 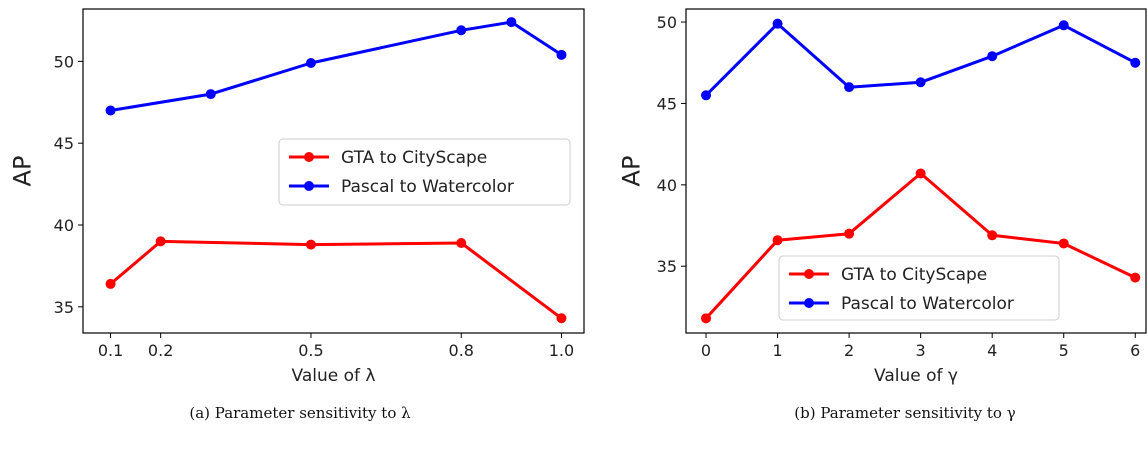 What do you see at coordinates (921, 350) in the screenshot?
I see `x-tick-label: 3` at bounding box center [921, 350].